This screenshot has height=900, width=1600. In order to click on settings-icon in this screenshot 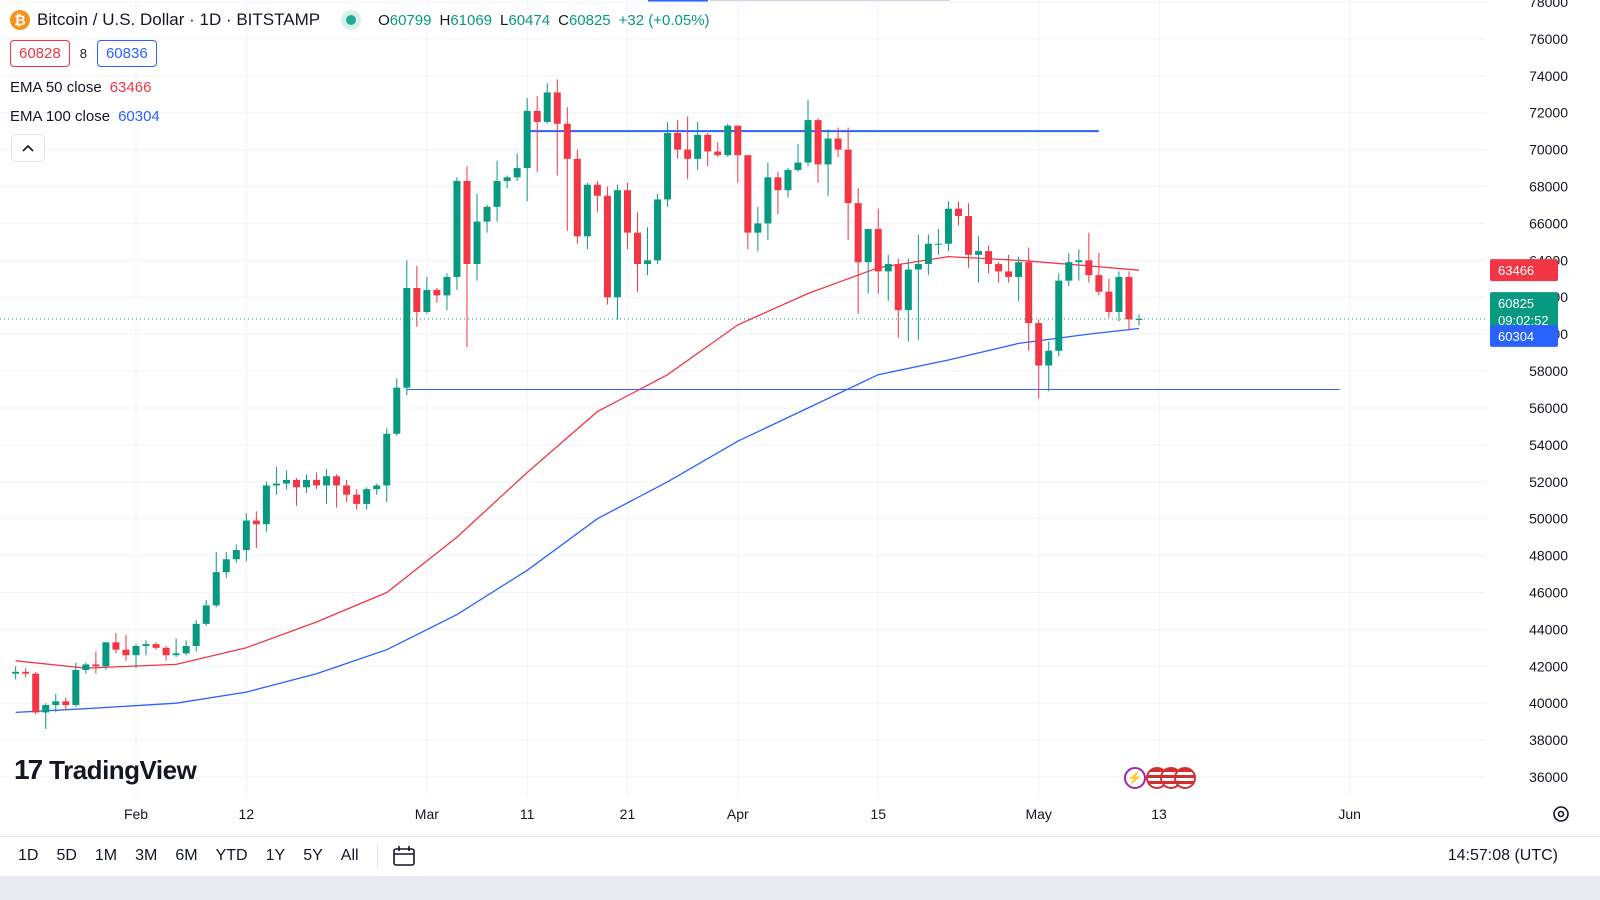, I will do `click(1561, 814)`.